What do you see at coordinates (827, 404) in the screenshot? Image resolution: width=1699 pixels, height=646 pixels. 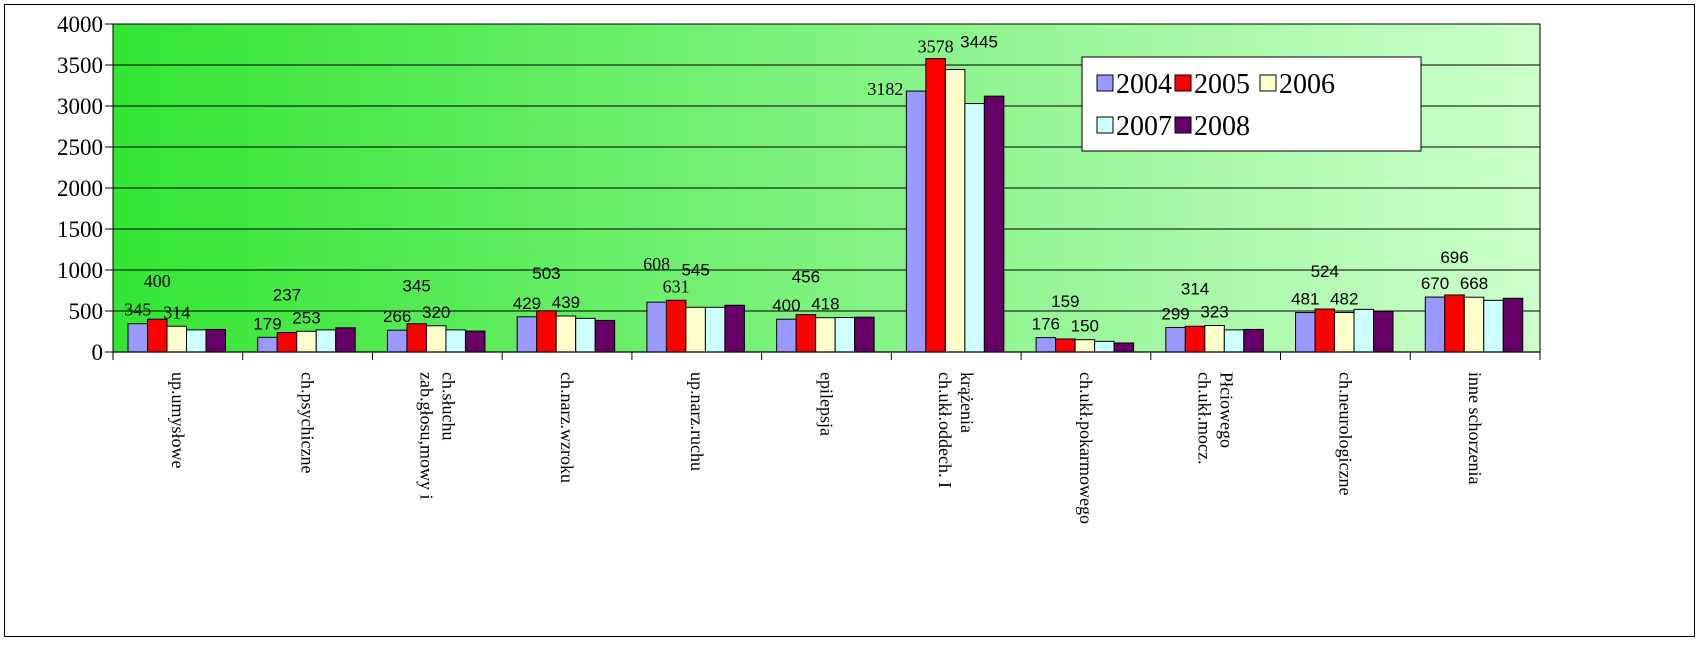 I see `category-label: epilepsja` at bounding box center [827, 404].